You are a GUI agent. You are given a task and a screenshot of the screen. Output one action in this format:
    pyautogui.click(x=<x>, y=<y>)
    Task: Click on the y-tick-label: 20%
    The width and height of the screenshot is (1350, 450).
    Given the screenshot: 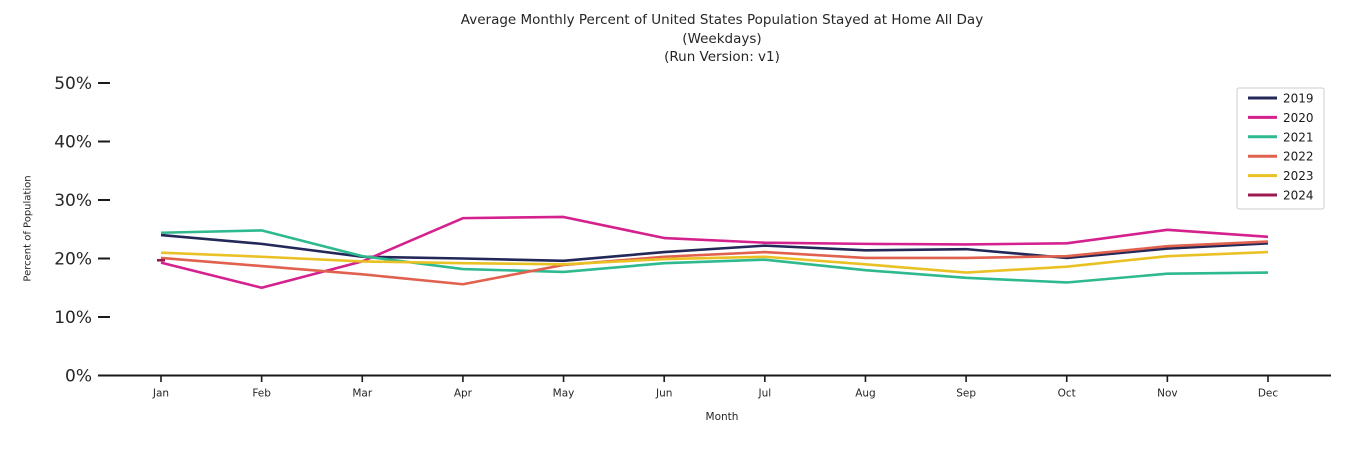 What is the action you would take?
    pyautogui.click(x=73, y=260)
    